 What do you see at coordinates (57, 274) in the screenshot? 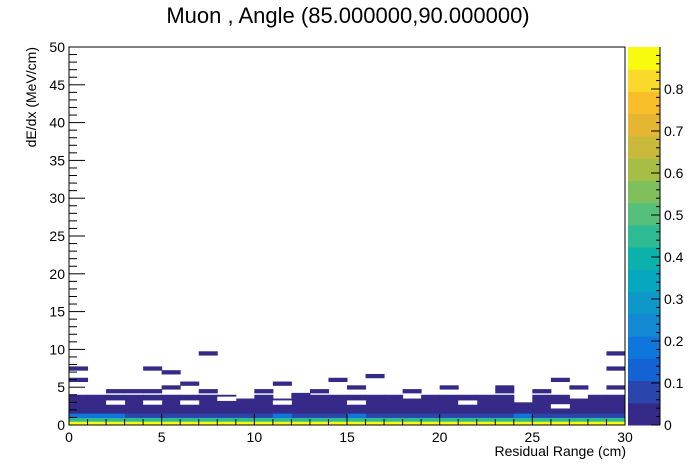
I see `y-tick-label: 20` at bounding box center [57, 274].